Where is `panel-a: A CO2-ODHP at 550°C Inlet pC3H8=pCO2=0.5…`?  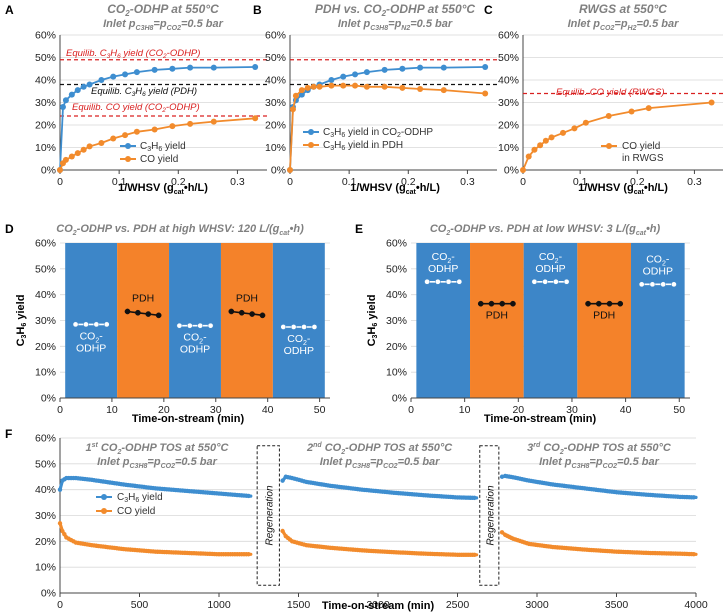
panel-a: A CO2-ODHP at 550°C Inlet pC3H8=pCO2=0.5… is located at coordinates (136, 99).